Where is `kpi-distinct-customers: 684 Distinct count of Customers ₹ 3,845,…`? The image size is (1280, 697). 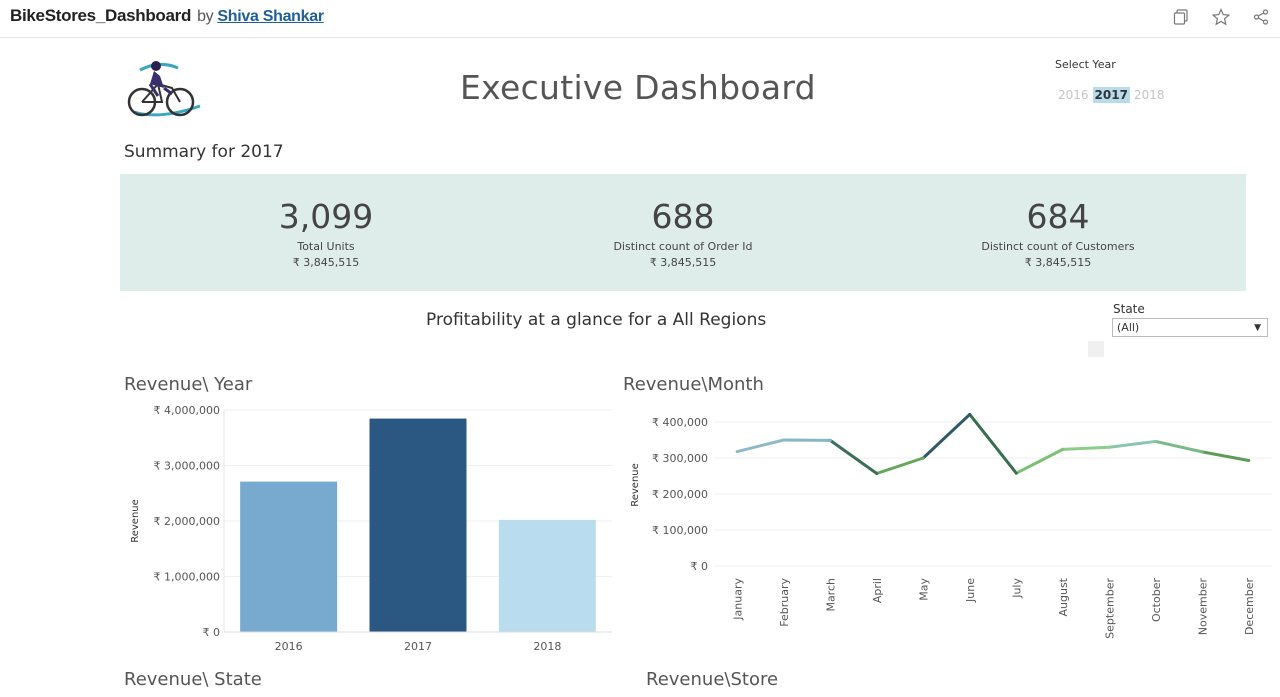 kpi-distinct-customers: 684 Distinct count of Customers ₹ 3,845,… is located at coordinates (1058, 232).